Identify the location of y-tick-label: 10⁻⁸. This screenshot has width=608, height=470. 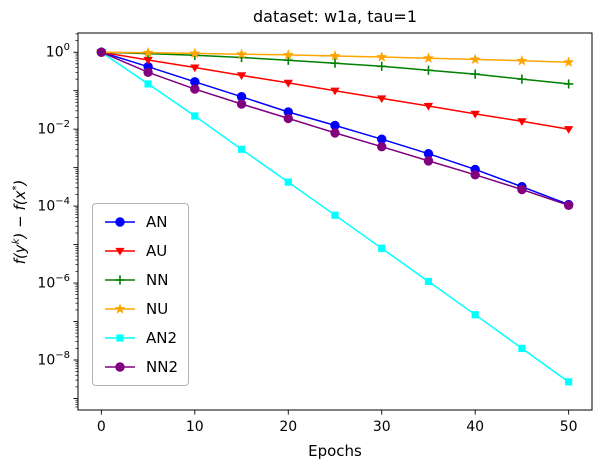
(53, 359).